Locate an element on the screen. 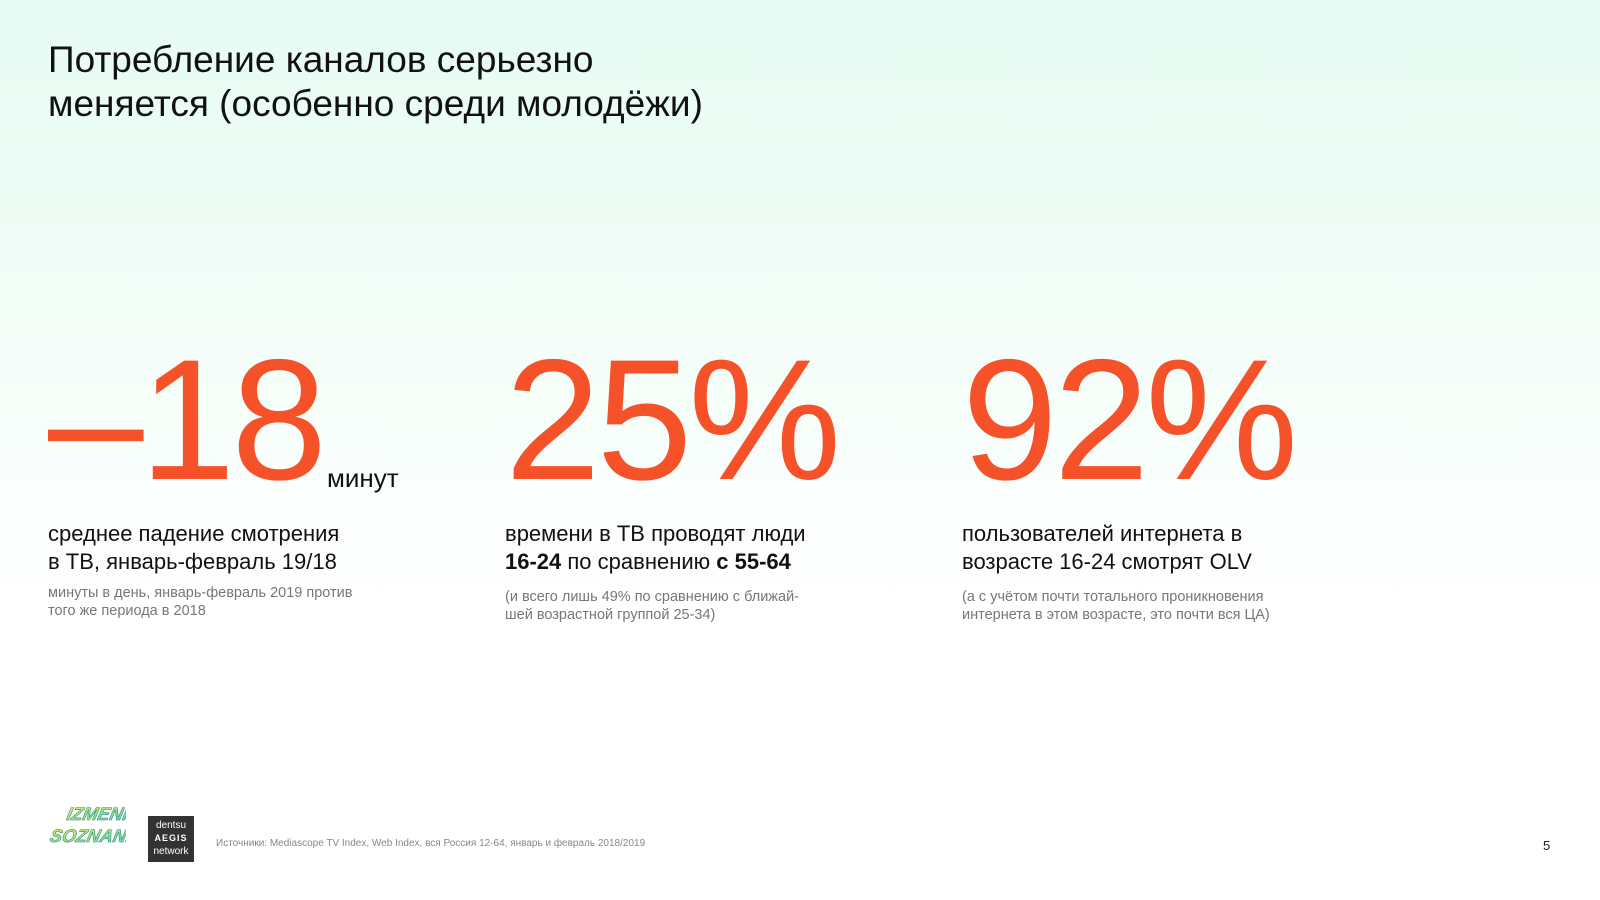 The height and width of the screenshot is (900, 1600). desc-bold: 16-24 is located at coordinates (533, 561).